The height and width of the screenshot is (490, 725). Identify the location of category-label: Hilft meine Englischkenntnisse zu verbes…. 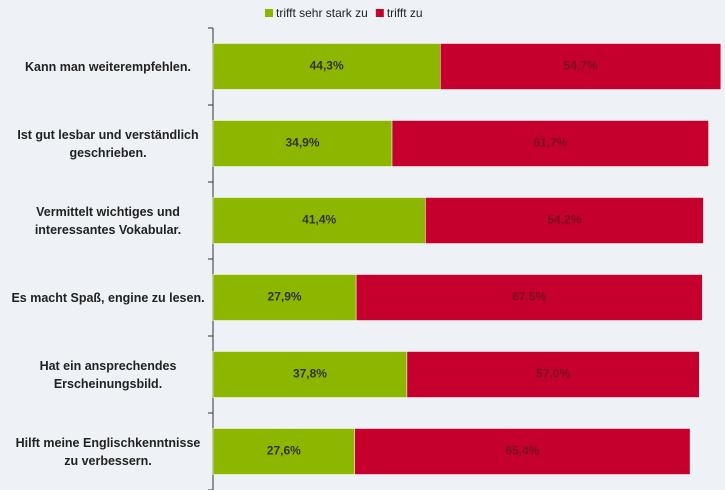
(108, 451).